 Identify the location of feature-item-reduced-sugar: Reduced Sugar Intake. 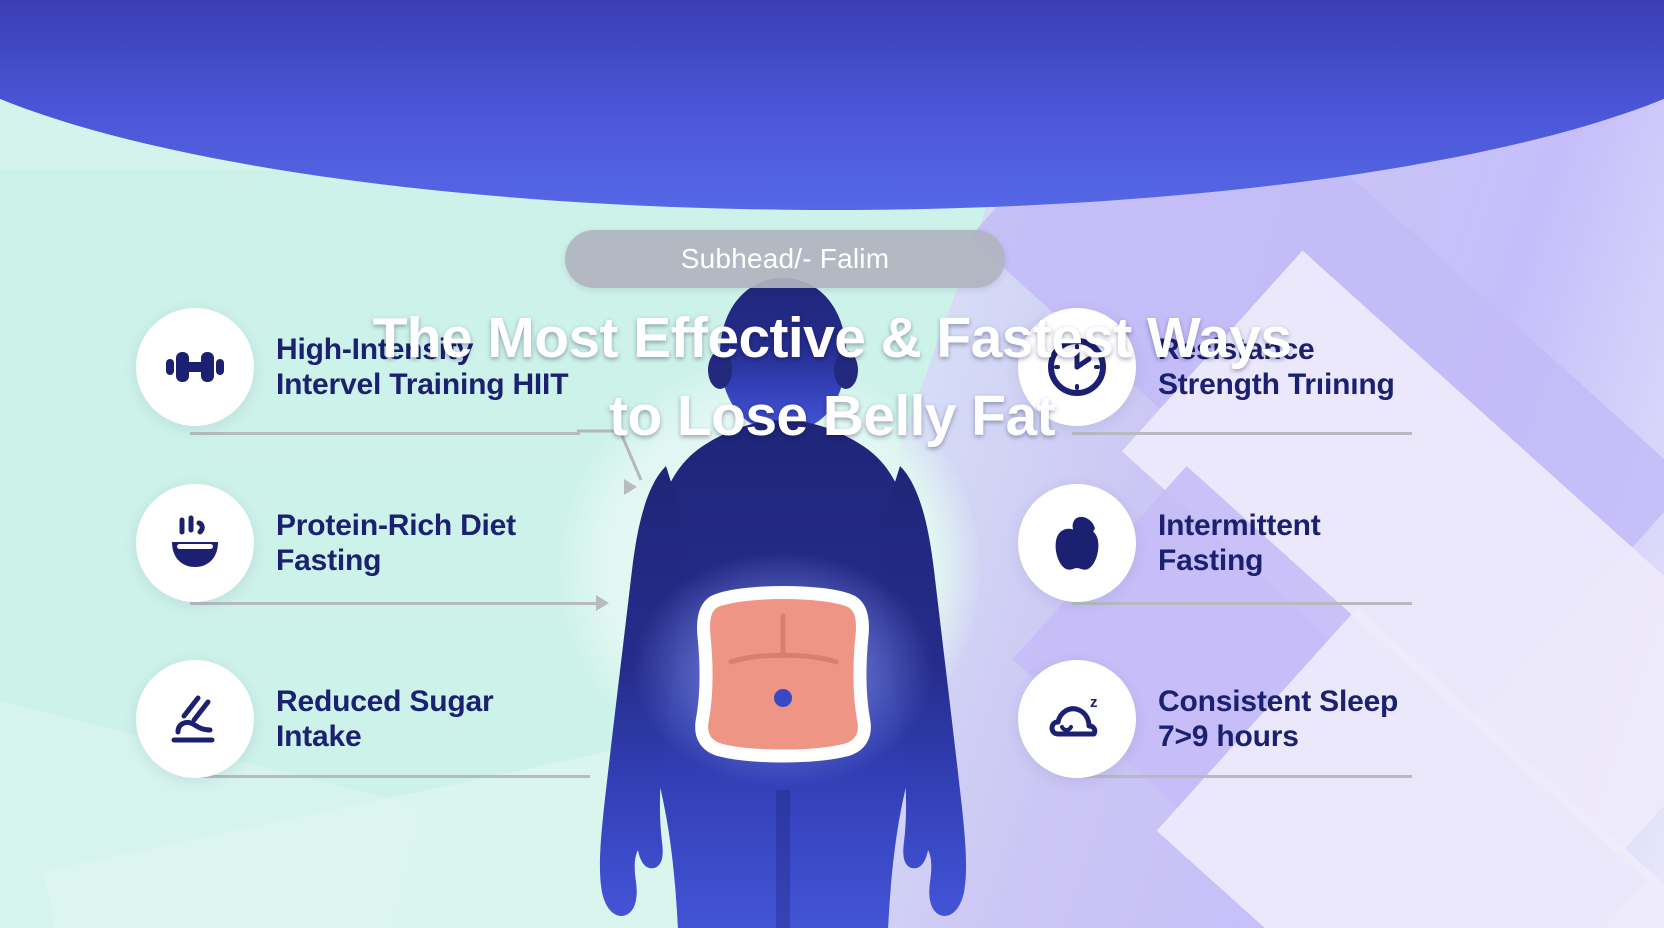
(416, 719).